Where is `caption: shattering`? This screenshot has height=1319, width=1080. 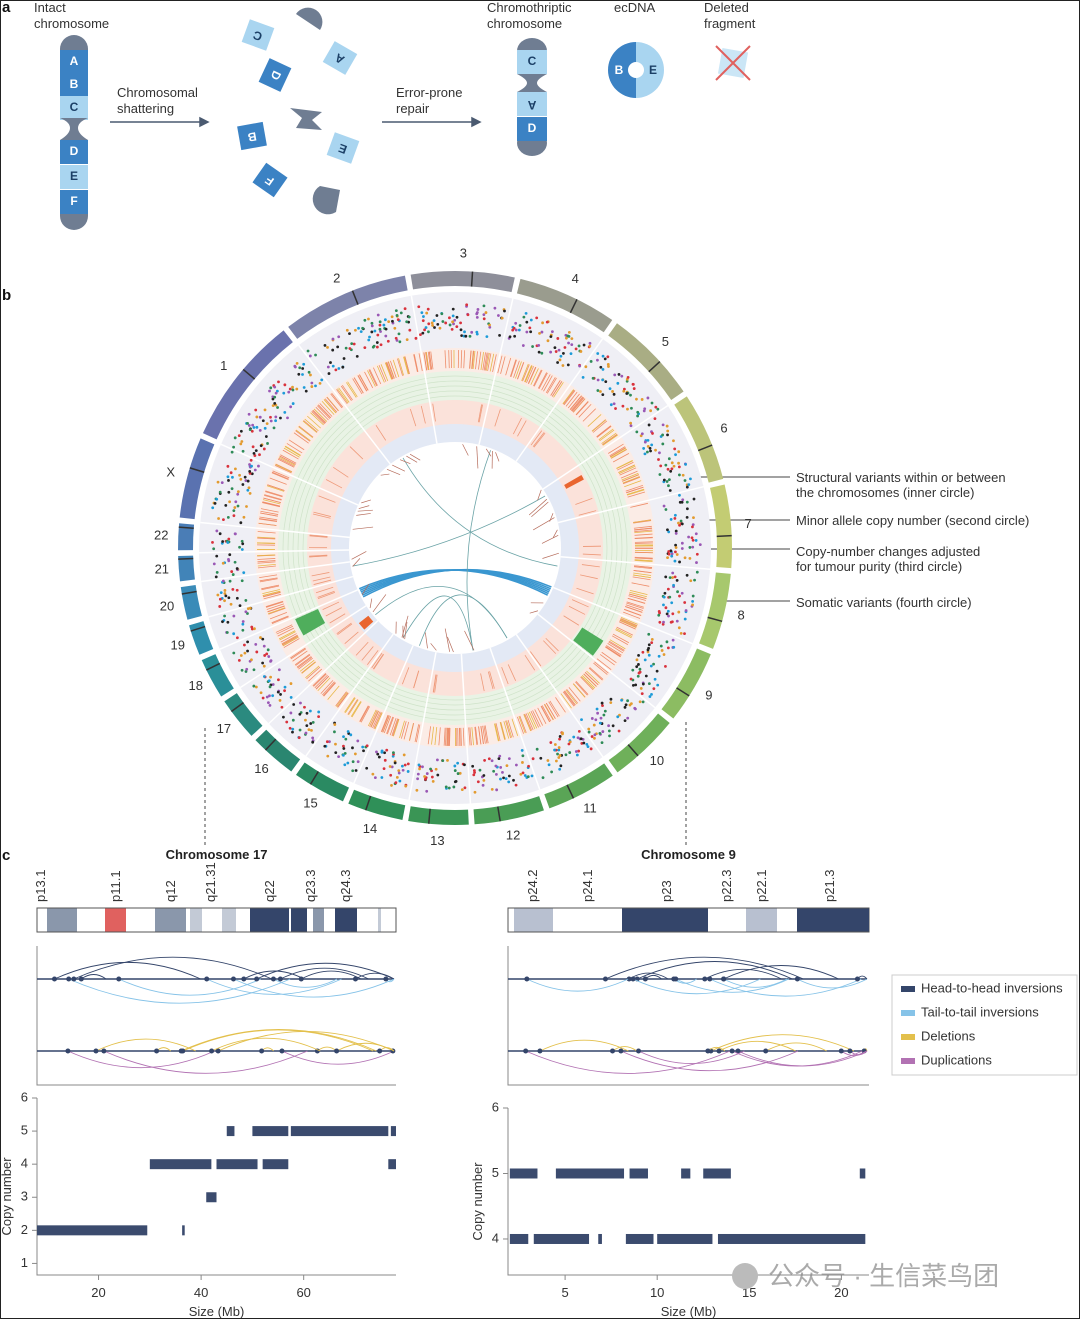 caption: shattering is located at coordinates (145, 108).